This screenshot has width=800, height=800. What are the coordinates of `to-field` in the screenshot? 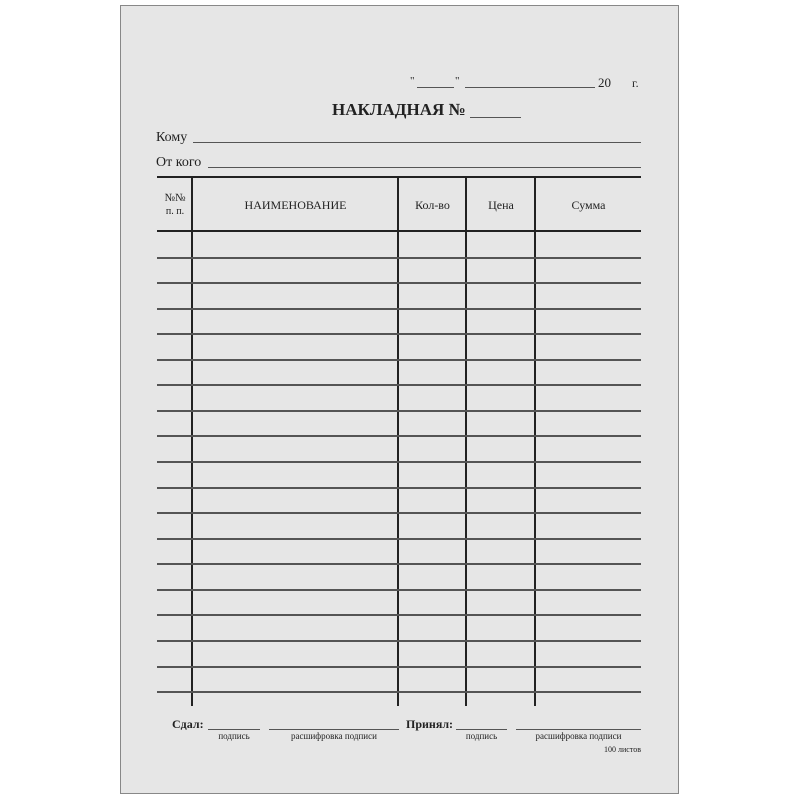 It's located at (417, 142).